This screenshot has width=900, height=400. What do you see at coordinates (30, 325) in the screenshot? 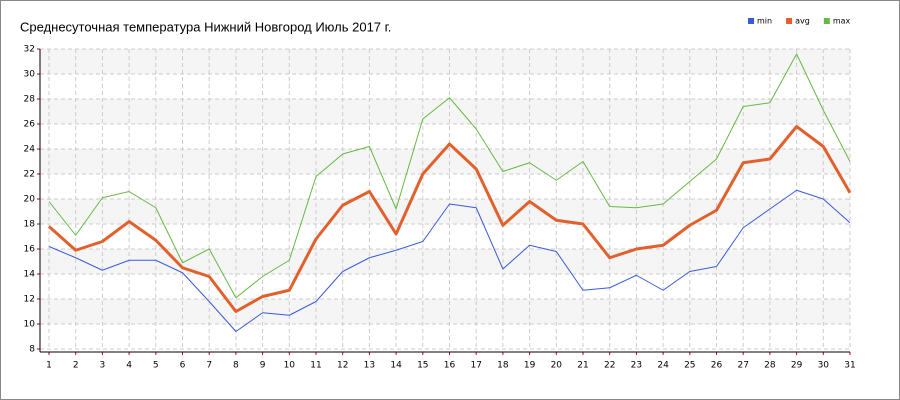
I see `y-tick-label: 10` at bounding box center [30, 325].